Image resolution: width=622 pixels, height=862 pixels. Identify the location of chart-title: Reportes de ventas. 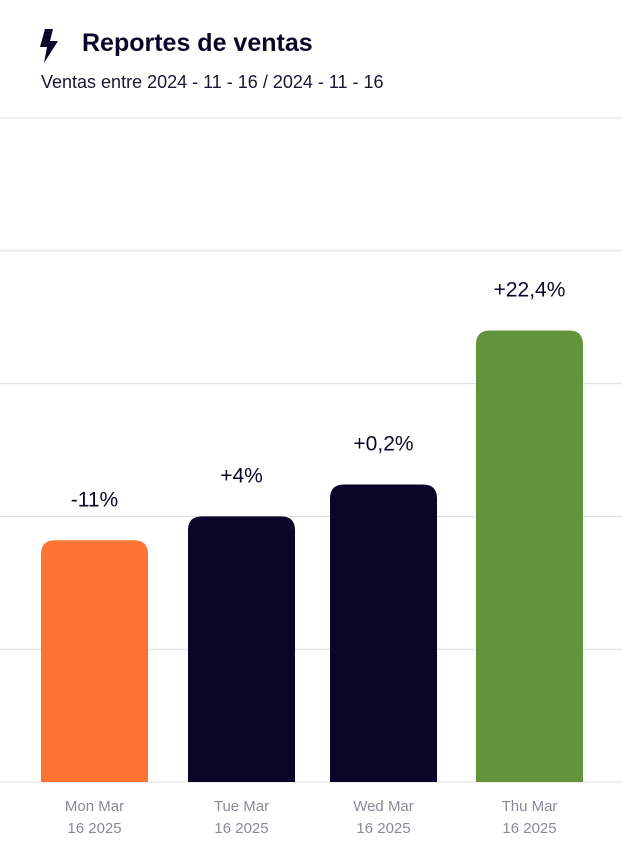
(197, 43).